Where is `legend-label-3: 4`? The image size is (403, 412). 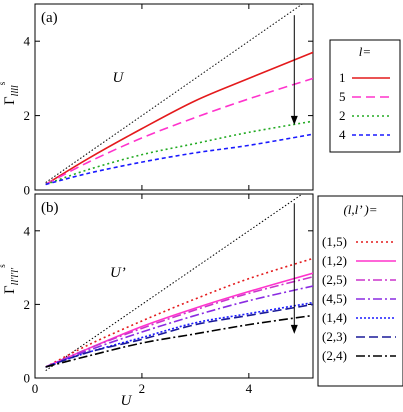
legend-label-3: 4 is located at coordinates (342, 134).